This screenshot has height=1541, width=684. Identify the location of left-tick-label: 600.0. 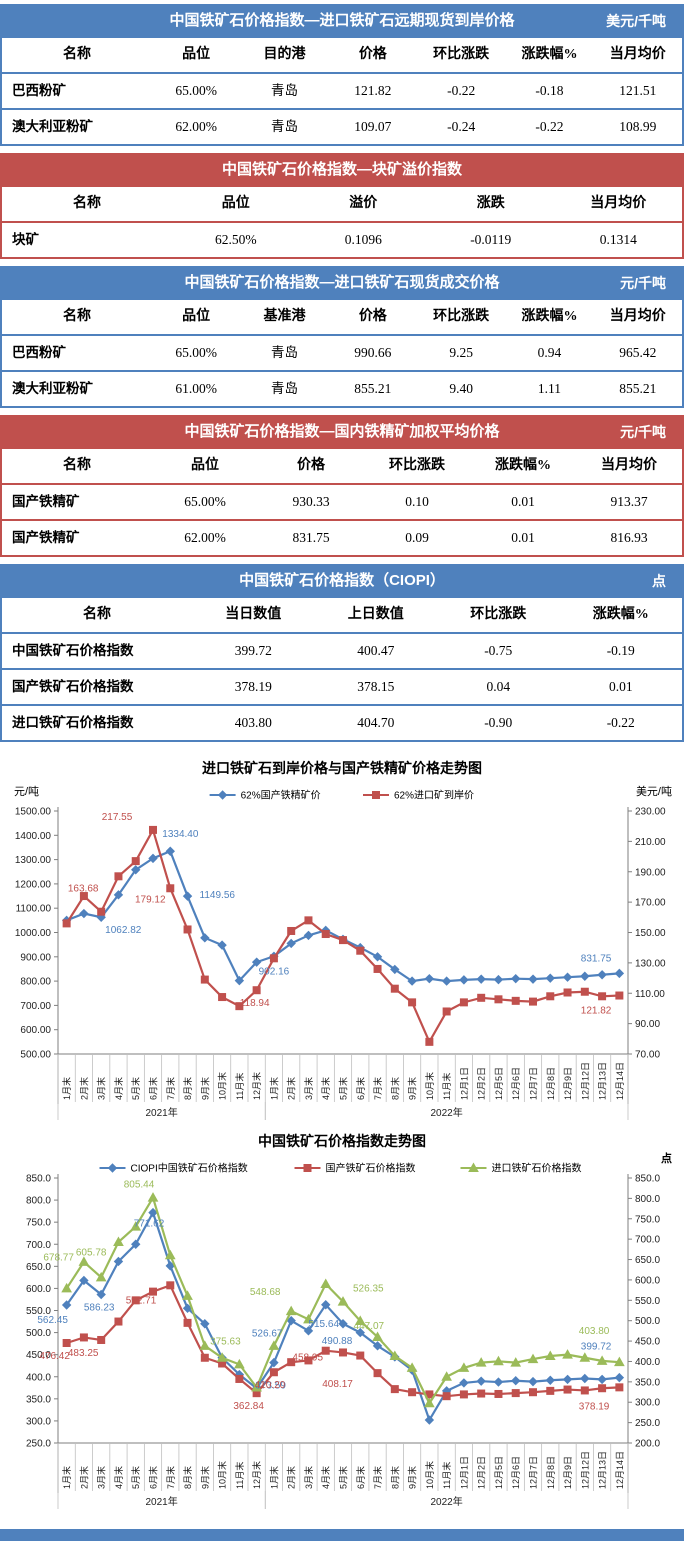
(38, 1289).